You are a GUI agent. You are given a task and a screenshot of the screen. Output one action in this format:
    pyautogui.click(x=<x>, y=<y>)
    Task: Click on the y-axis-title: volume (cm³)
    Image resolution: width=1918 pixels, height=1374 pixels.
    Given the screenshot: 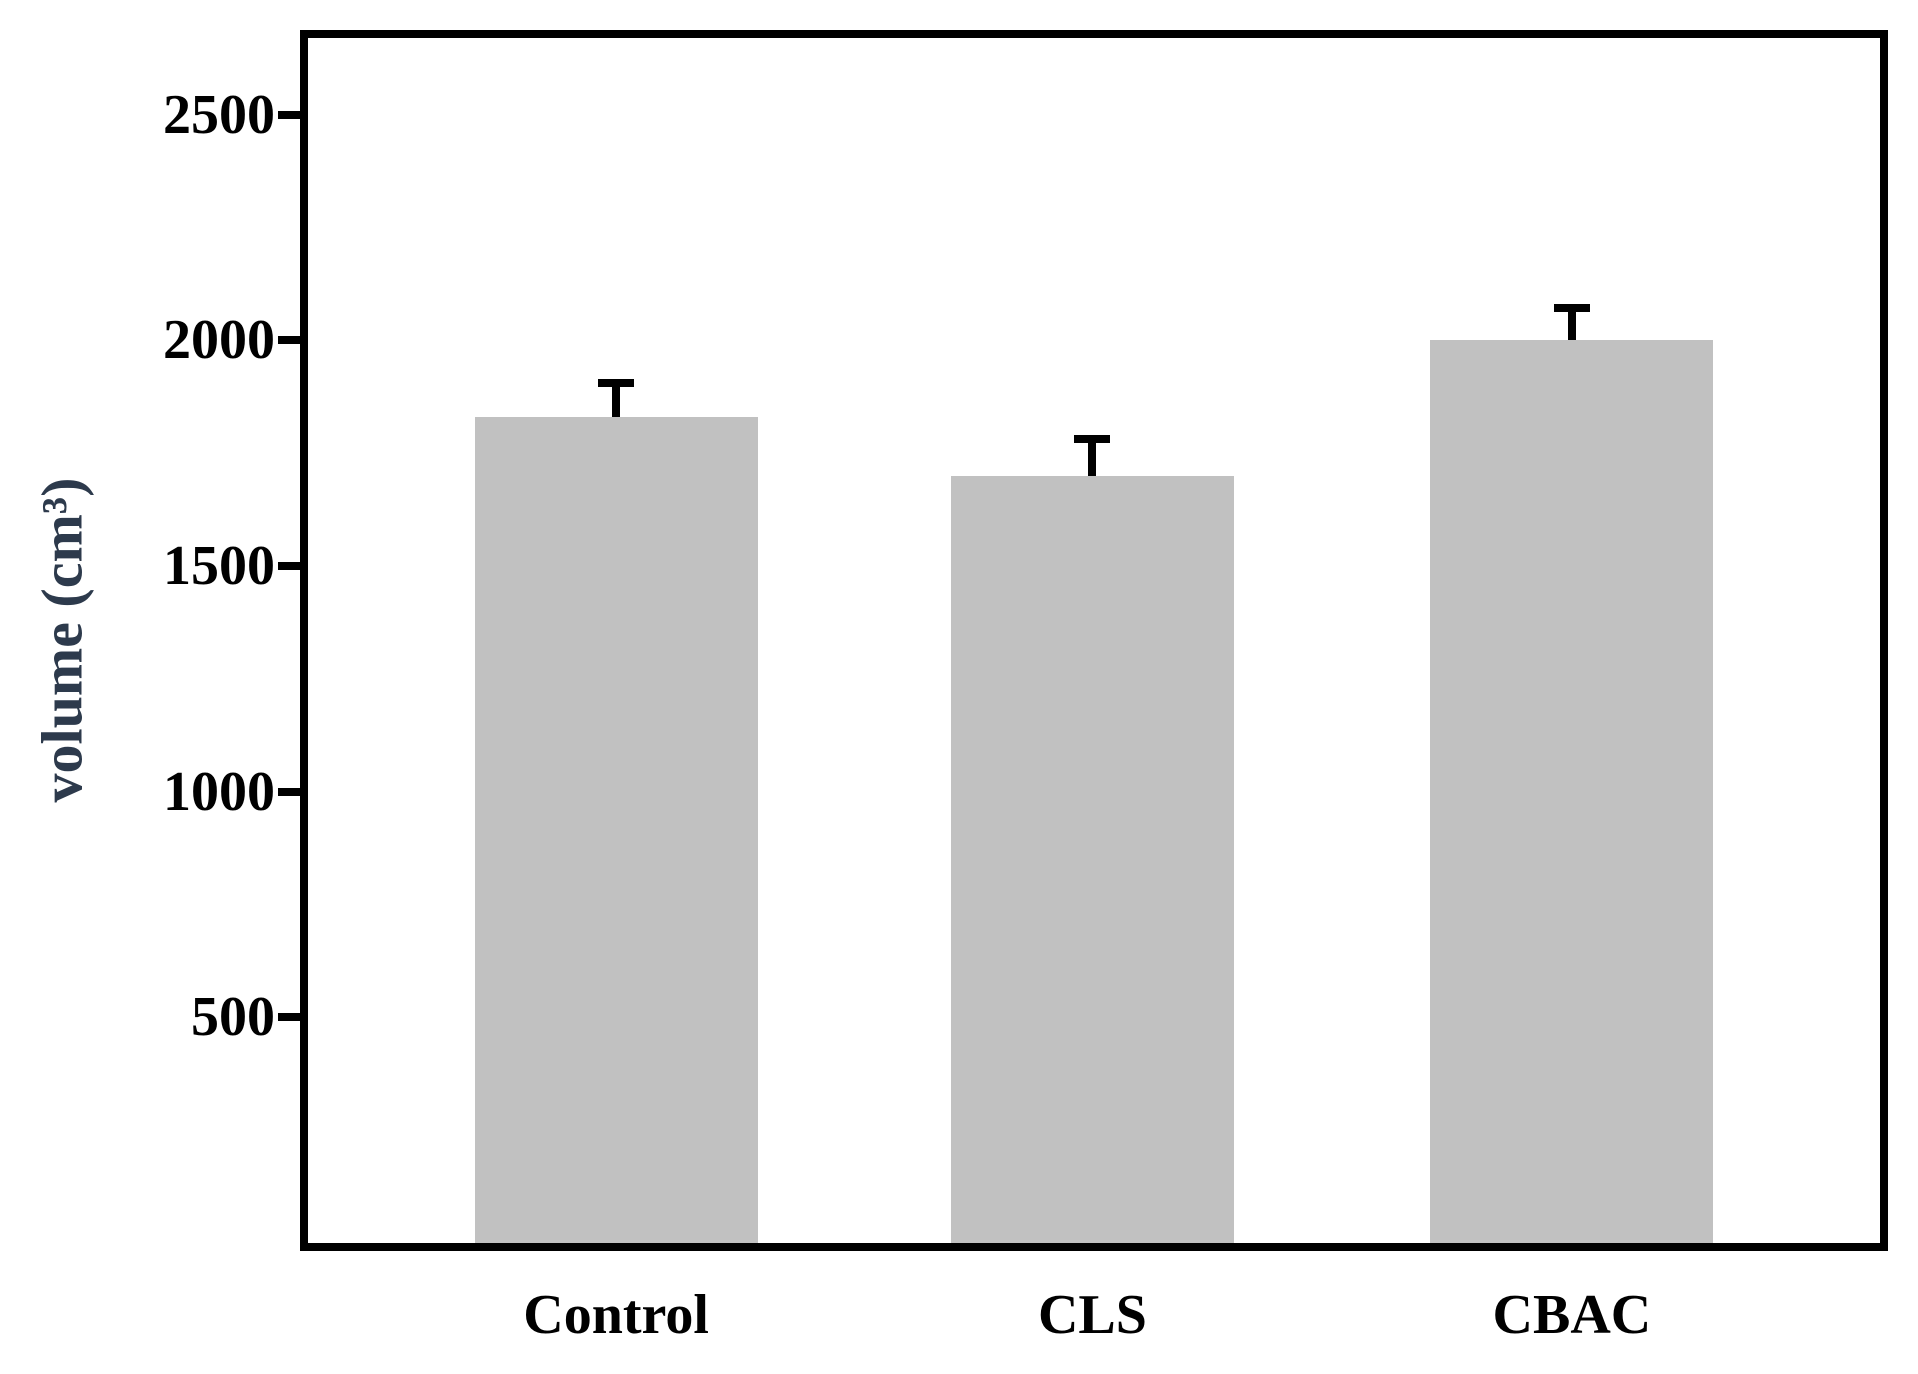 What is the action you would take?
    pyautogui.click(x=62, y=640)
    